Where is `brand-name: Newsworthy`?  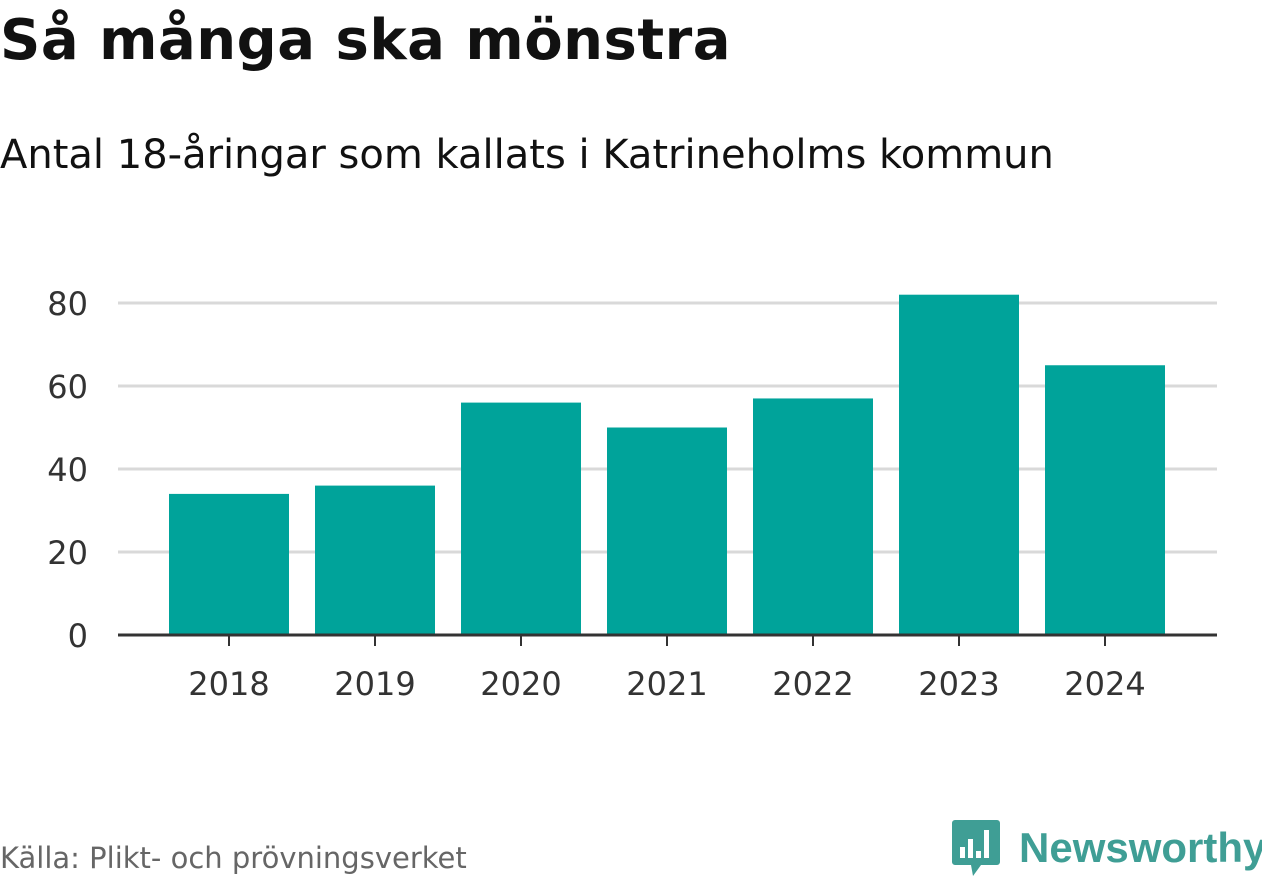
brand-name: Newsworthy is located at coordinates (1140, 847).